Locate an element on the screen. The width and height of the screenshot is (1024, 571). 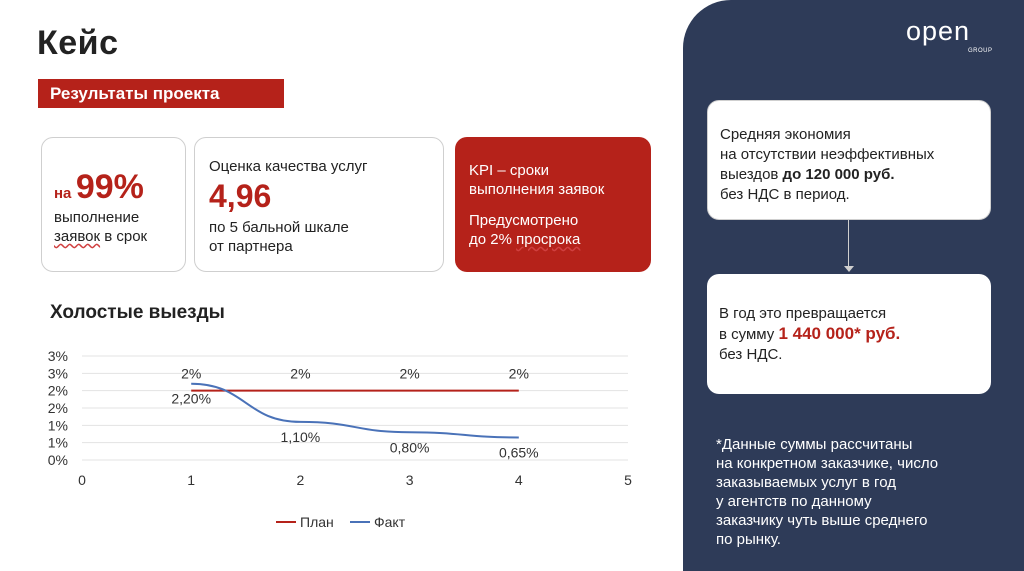
legend-label: Факт is located at coordinates (390, 522).